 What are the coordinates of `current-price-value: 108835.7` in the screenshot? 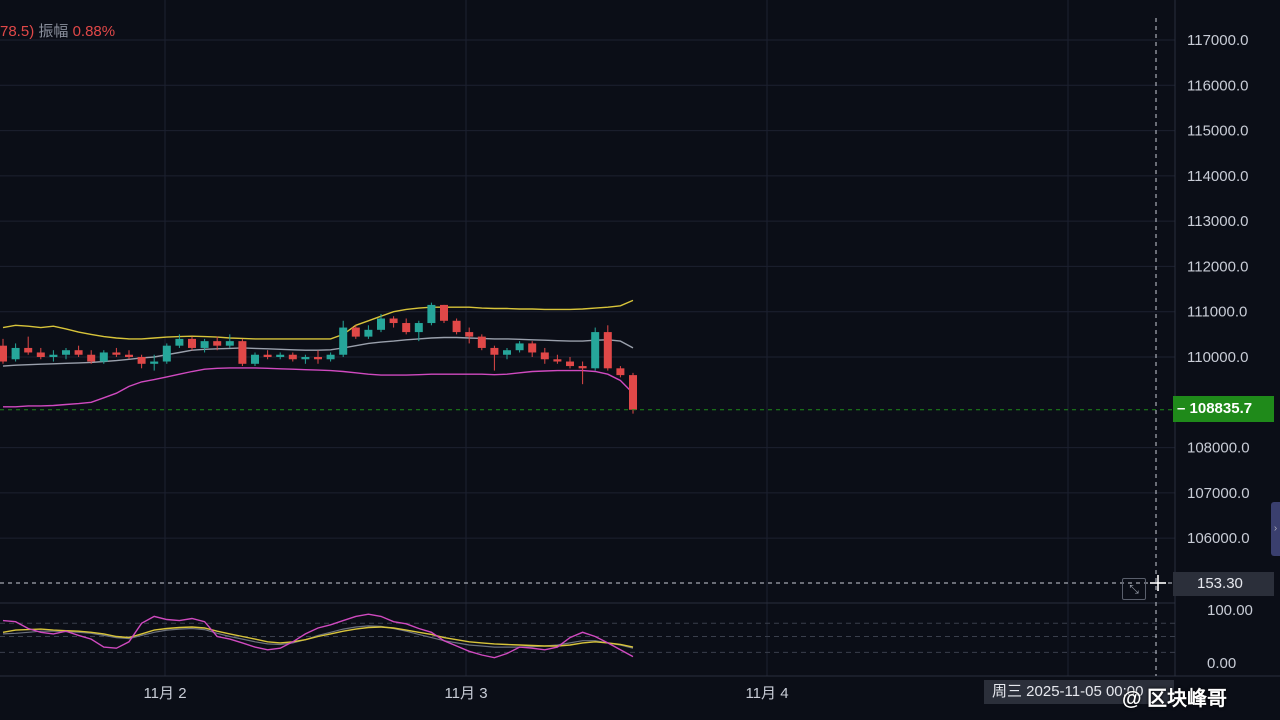 It's located at (1221, 408).